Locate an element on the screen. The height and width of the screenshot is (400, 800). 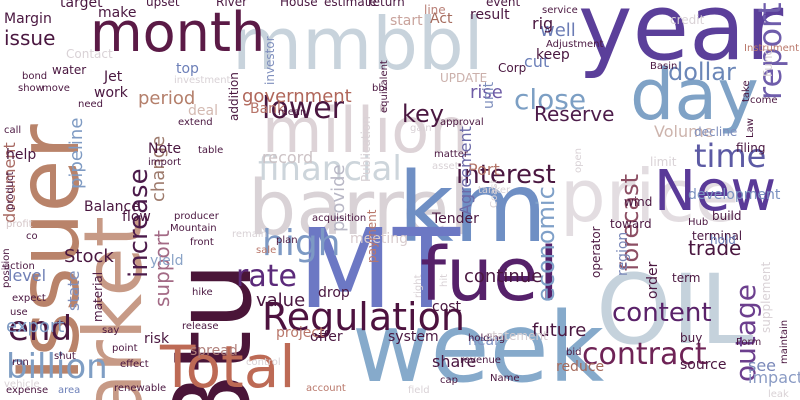
word-operator: operator is located at coordinates (596, 252).